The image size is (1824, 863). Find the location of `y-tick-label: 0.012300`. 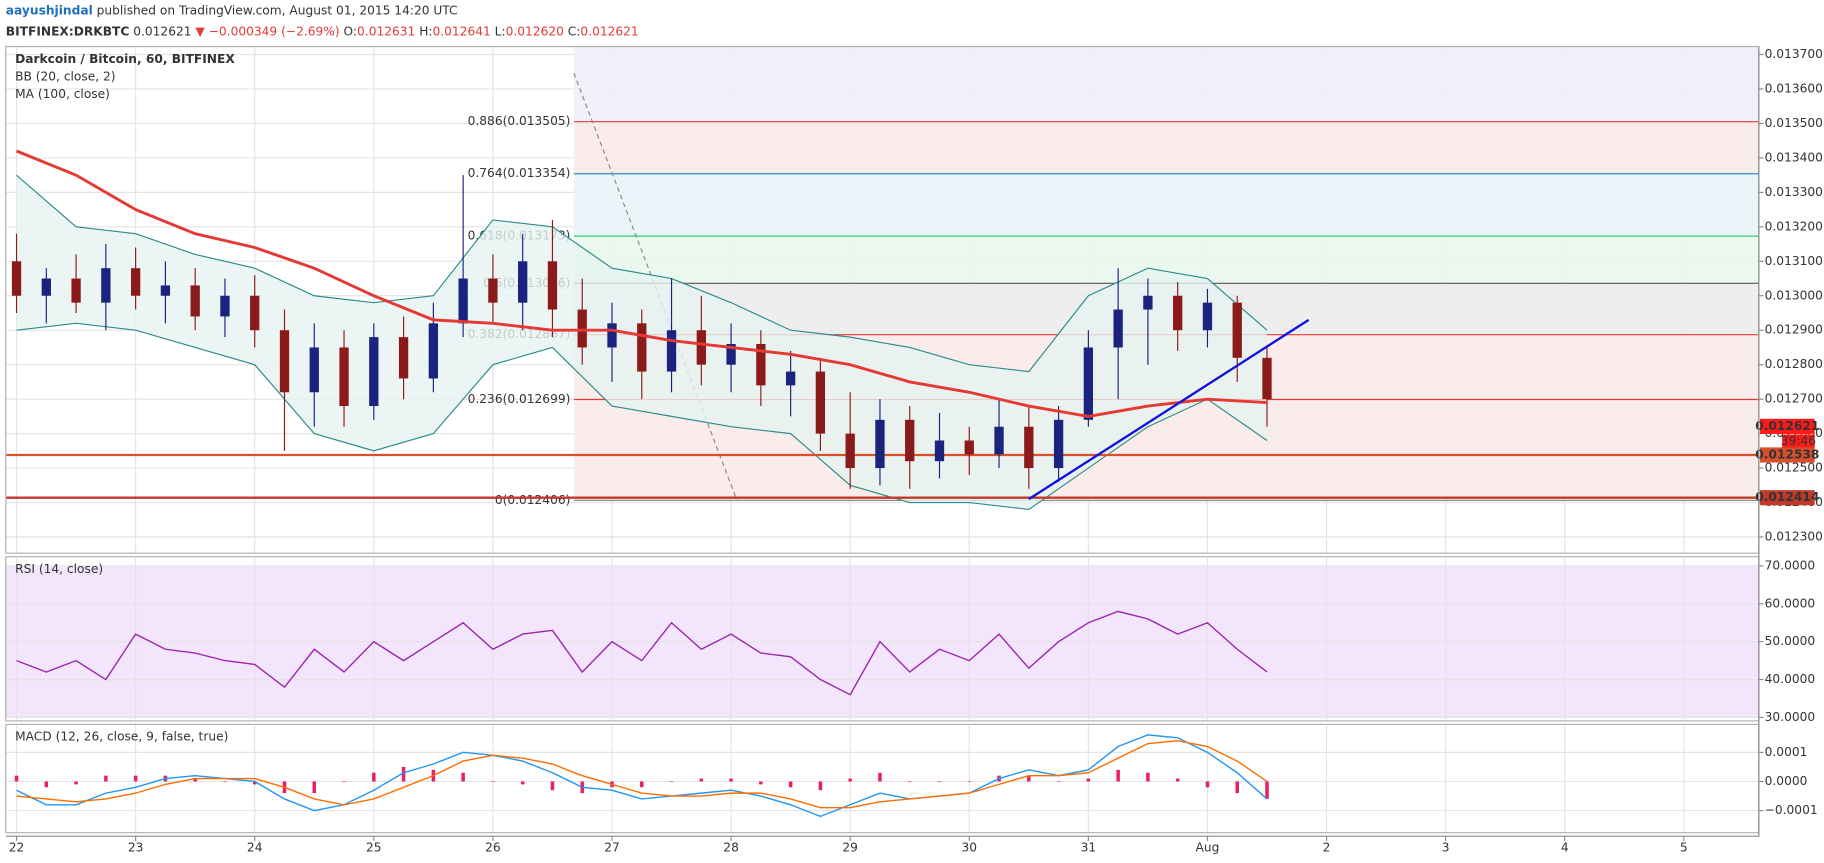

y-tick-label: 0.012300 is located at coordinates (1794, 537).